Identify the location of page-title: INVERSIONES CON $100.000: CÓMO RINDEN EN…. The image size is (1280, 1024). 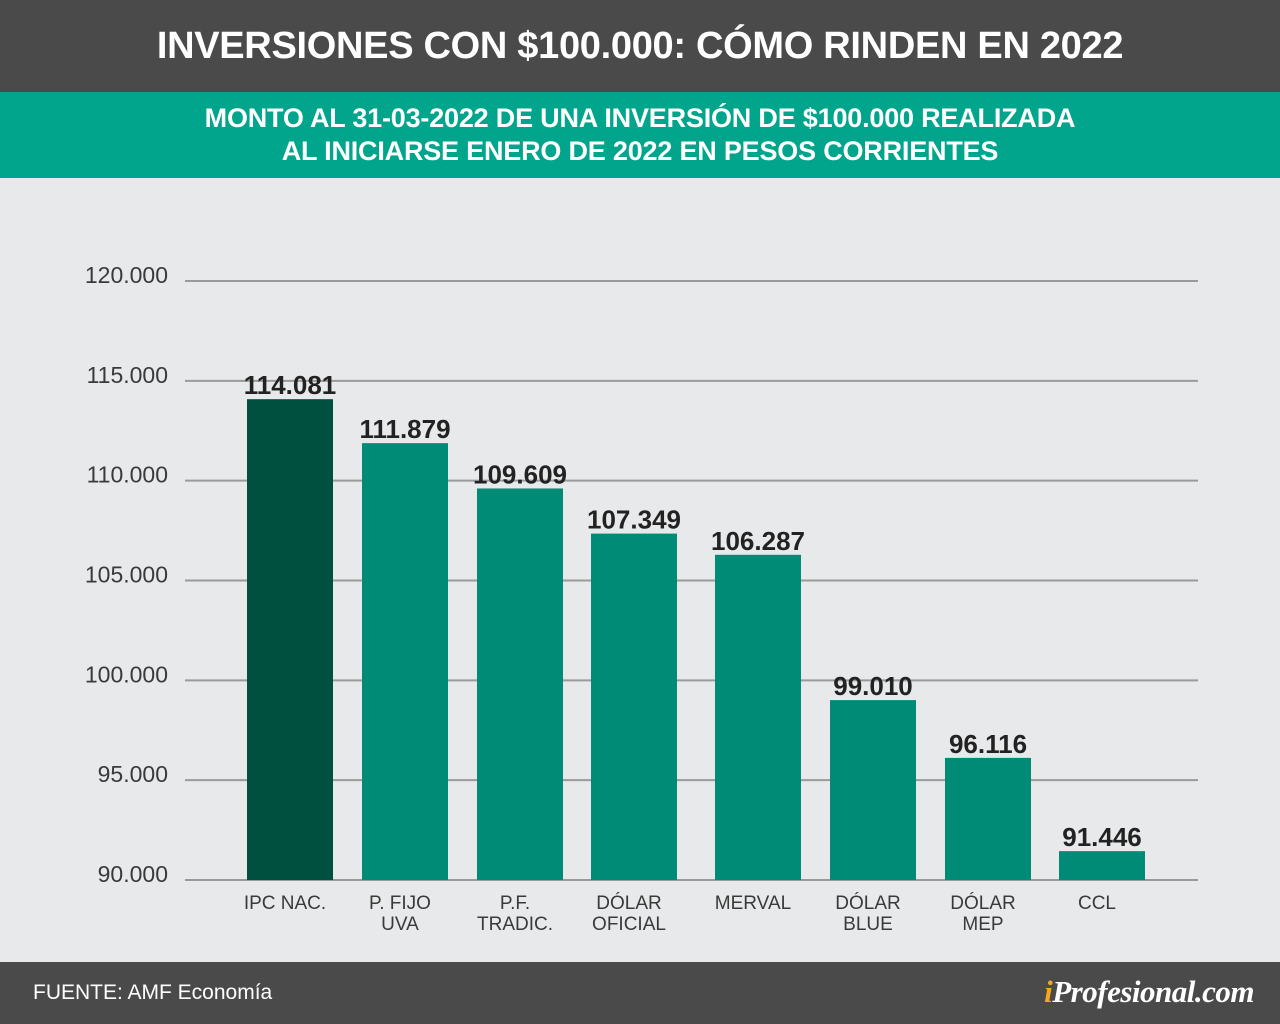
(640, 45).